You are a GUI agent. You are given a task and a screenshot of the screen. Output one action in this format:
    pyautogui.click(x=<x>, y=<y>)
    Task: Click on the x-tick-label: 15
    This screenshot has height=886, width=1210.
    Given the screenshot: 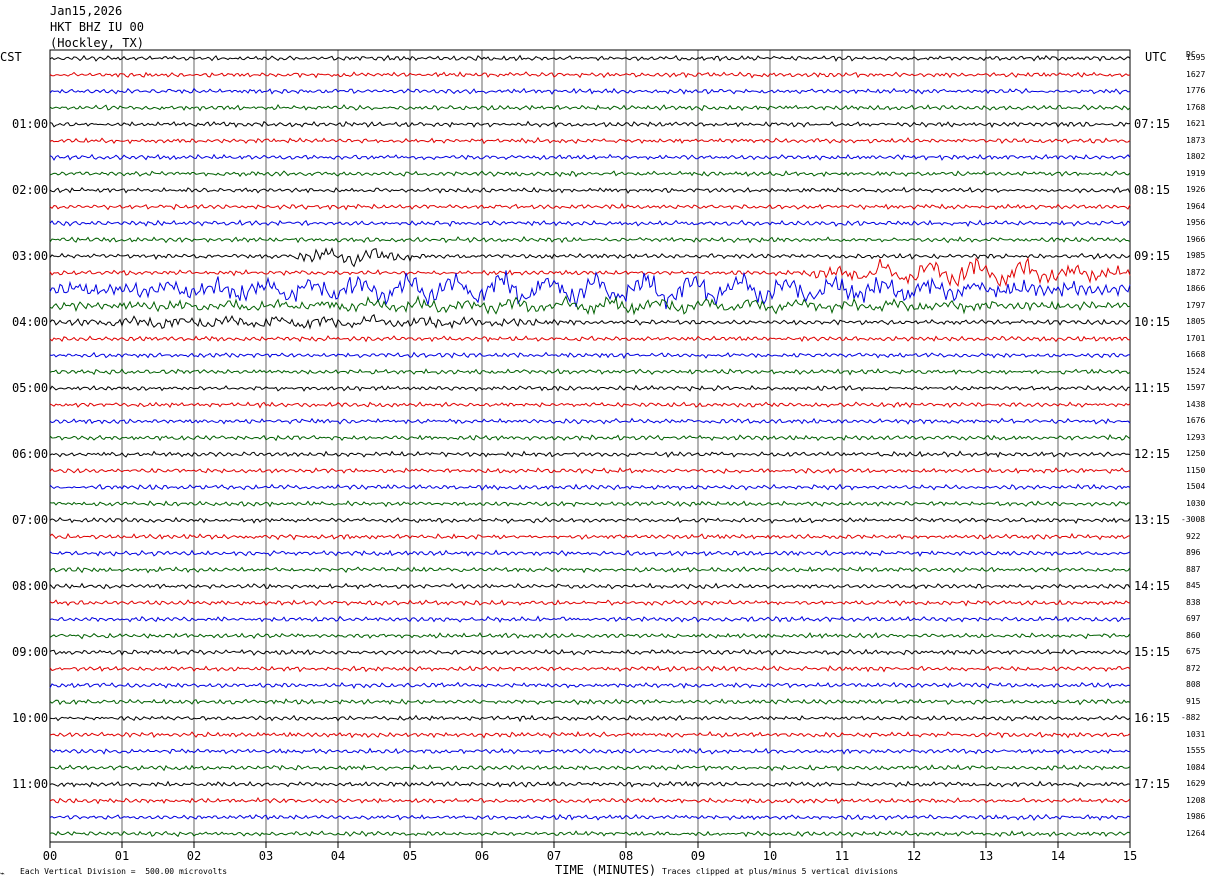 What is the action you would take?
    pyautogui.click(x=1130, y=856)
    